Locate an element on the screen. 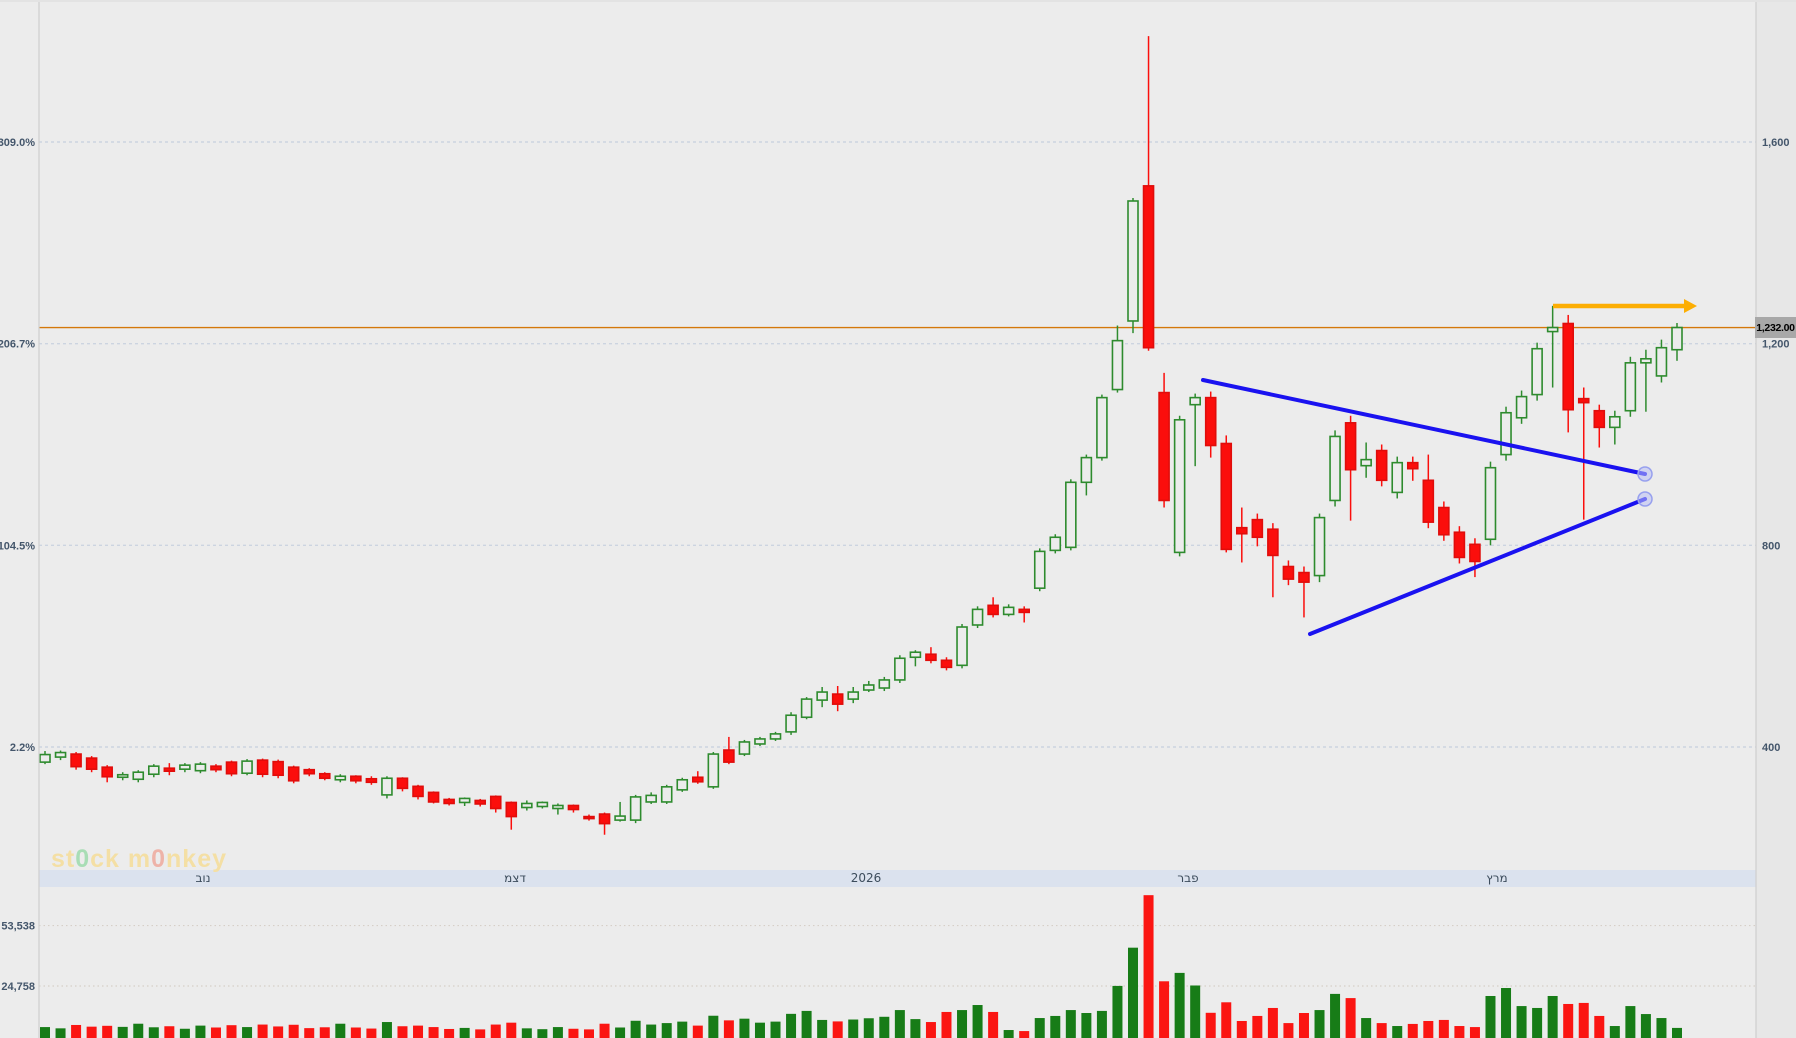  right-axis-tick-1: 1,200 is located at coordinates (1776, 345).